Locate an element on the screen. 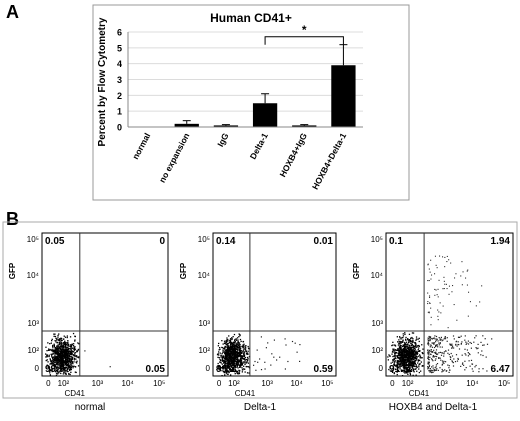 The width and height of the screenshot is (520, 421). bar-chart-xtick-label: normal is located at coordinates (141, 146).